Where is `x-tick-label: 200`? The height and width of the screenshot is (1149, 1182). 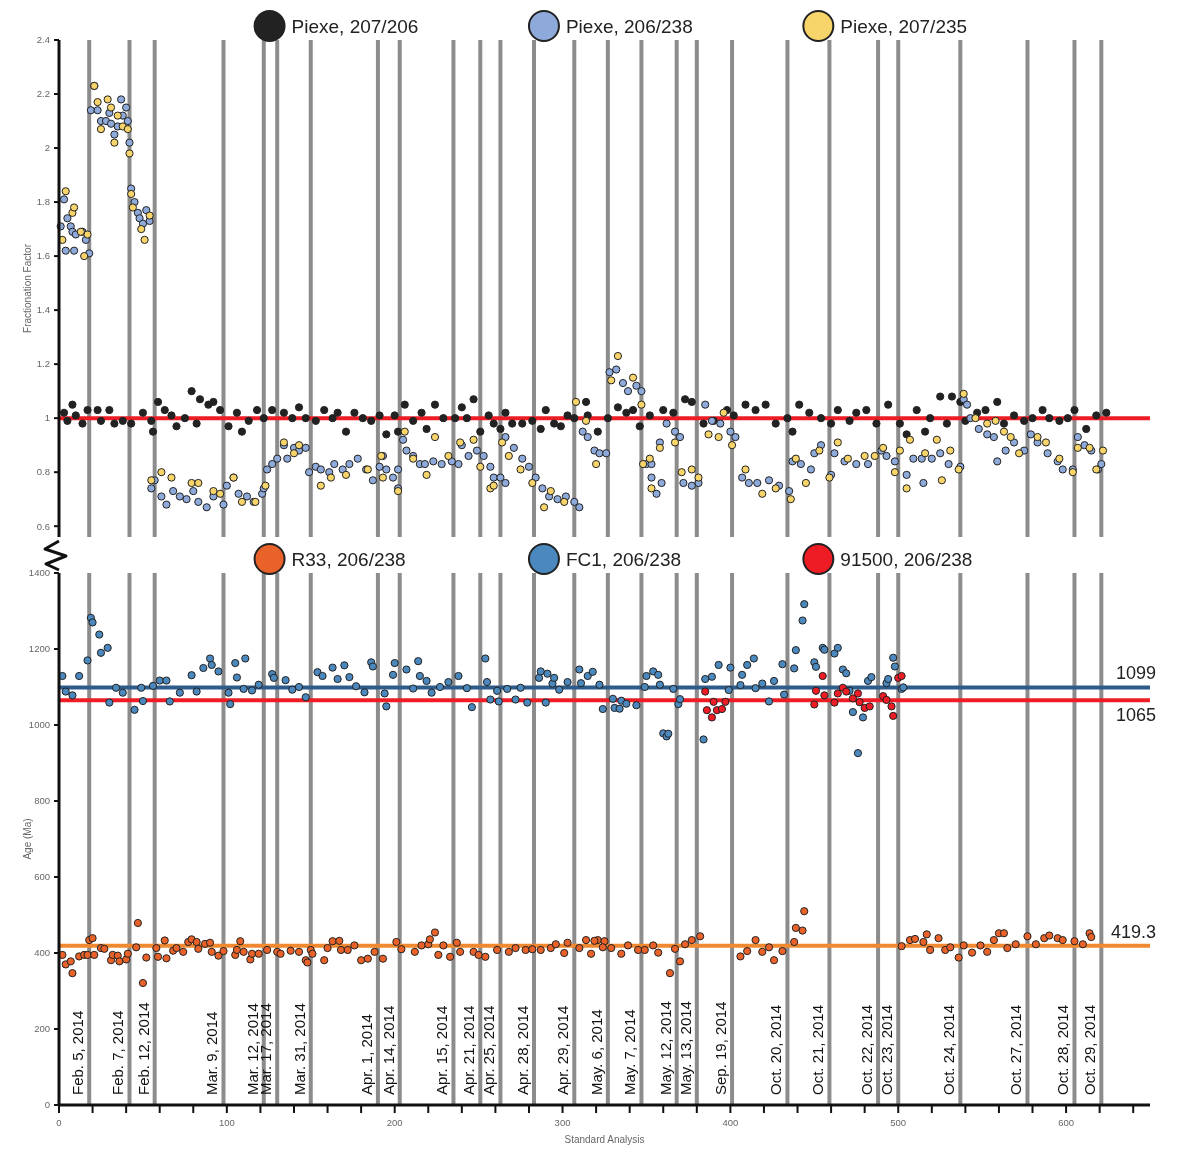 x-tick-label: 200 is located at coordinates (394, 1122).